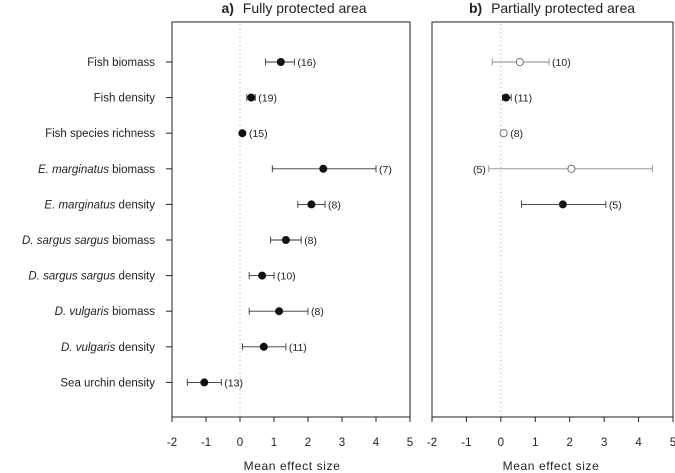  I want to click on panel-a-title: a) Fully protected area, so click(293, 8).